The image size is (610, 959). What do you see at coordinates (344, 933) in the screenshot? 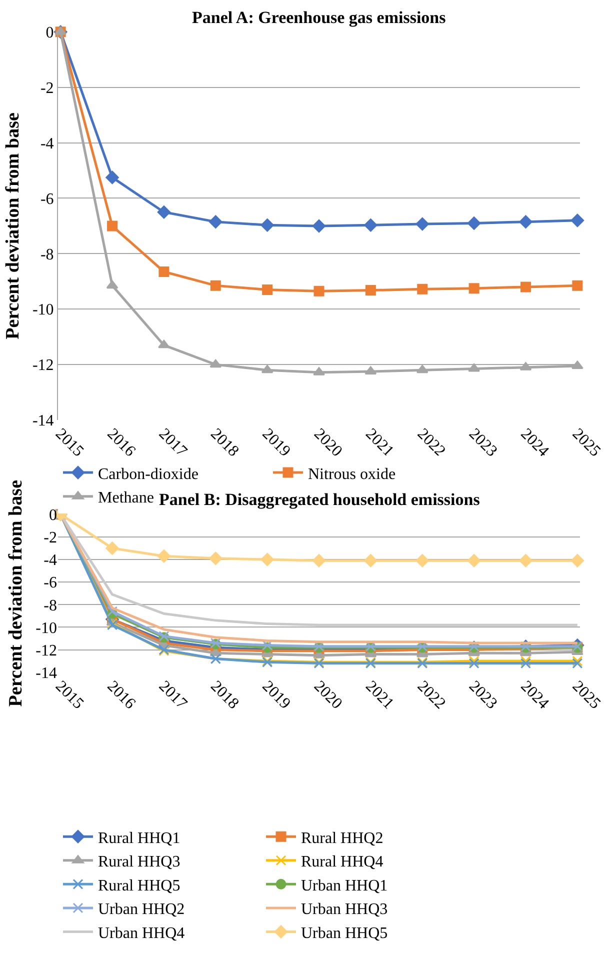
I see `legend-label: Urban HHQ5` at bounding box center [344, 933].